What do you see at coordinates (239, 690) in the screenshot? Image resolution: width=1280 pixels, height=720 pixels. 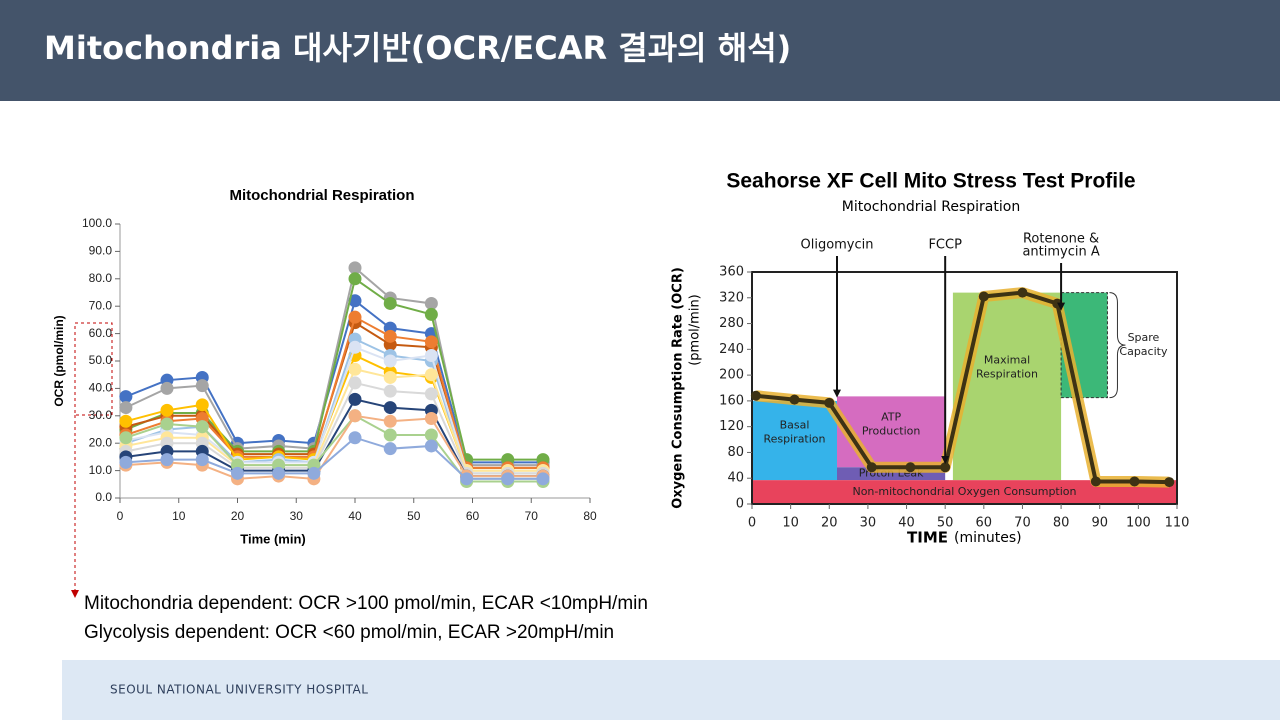 I see `footer-text: SEOUL NATIONAL UNIVERSITY HOSPITAL` at bounding box center [239, 690].